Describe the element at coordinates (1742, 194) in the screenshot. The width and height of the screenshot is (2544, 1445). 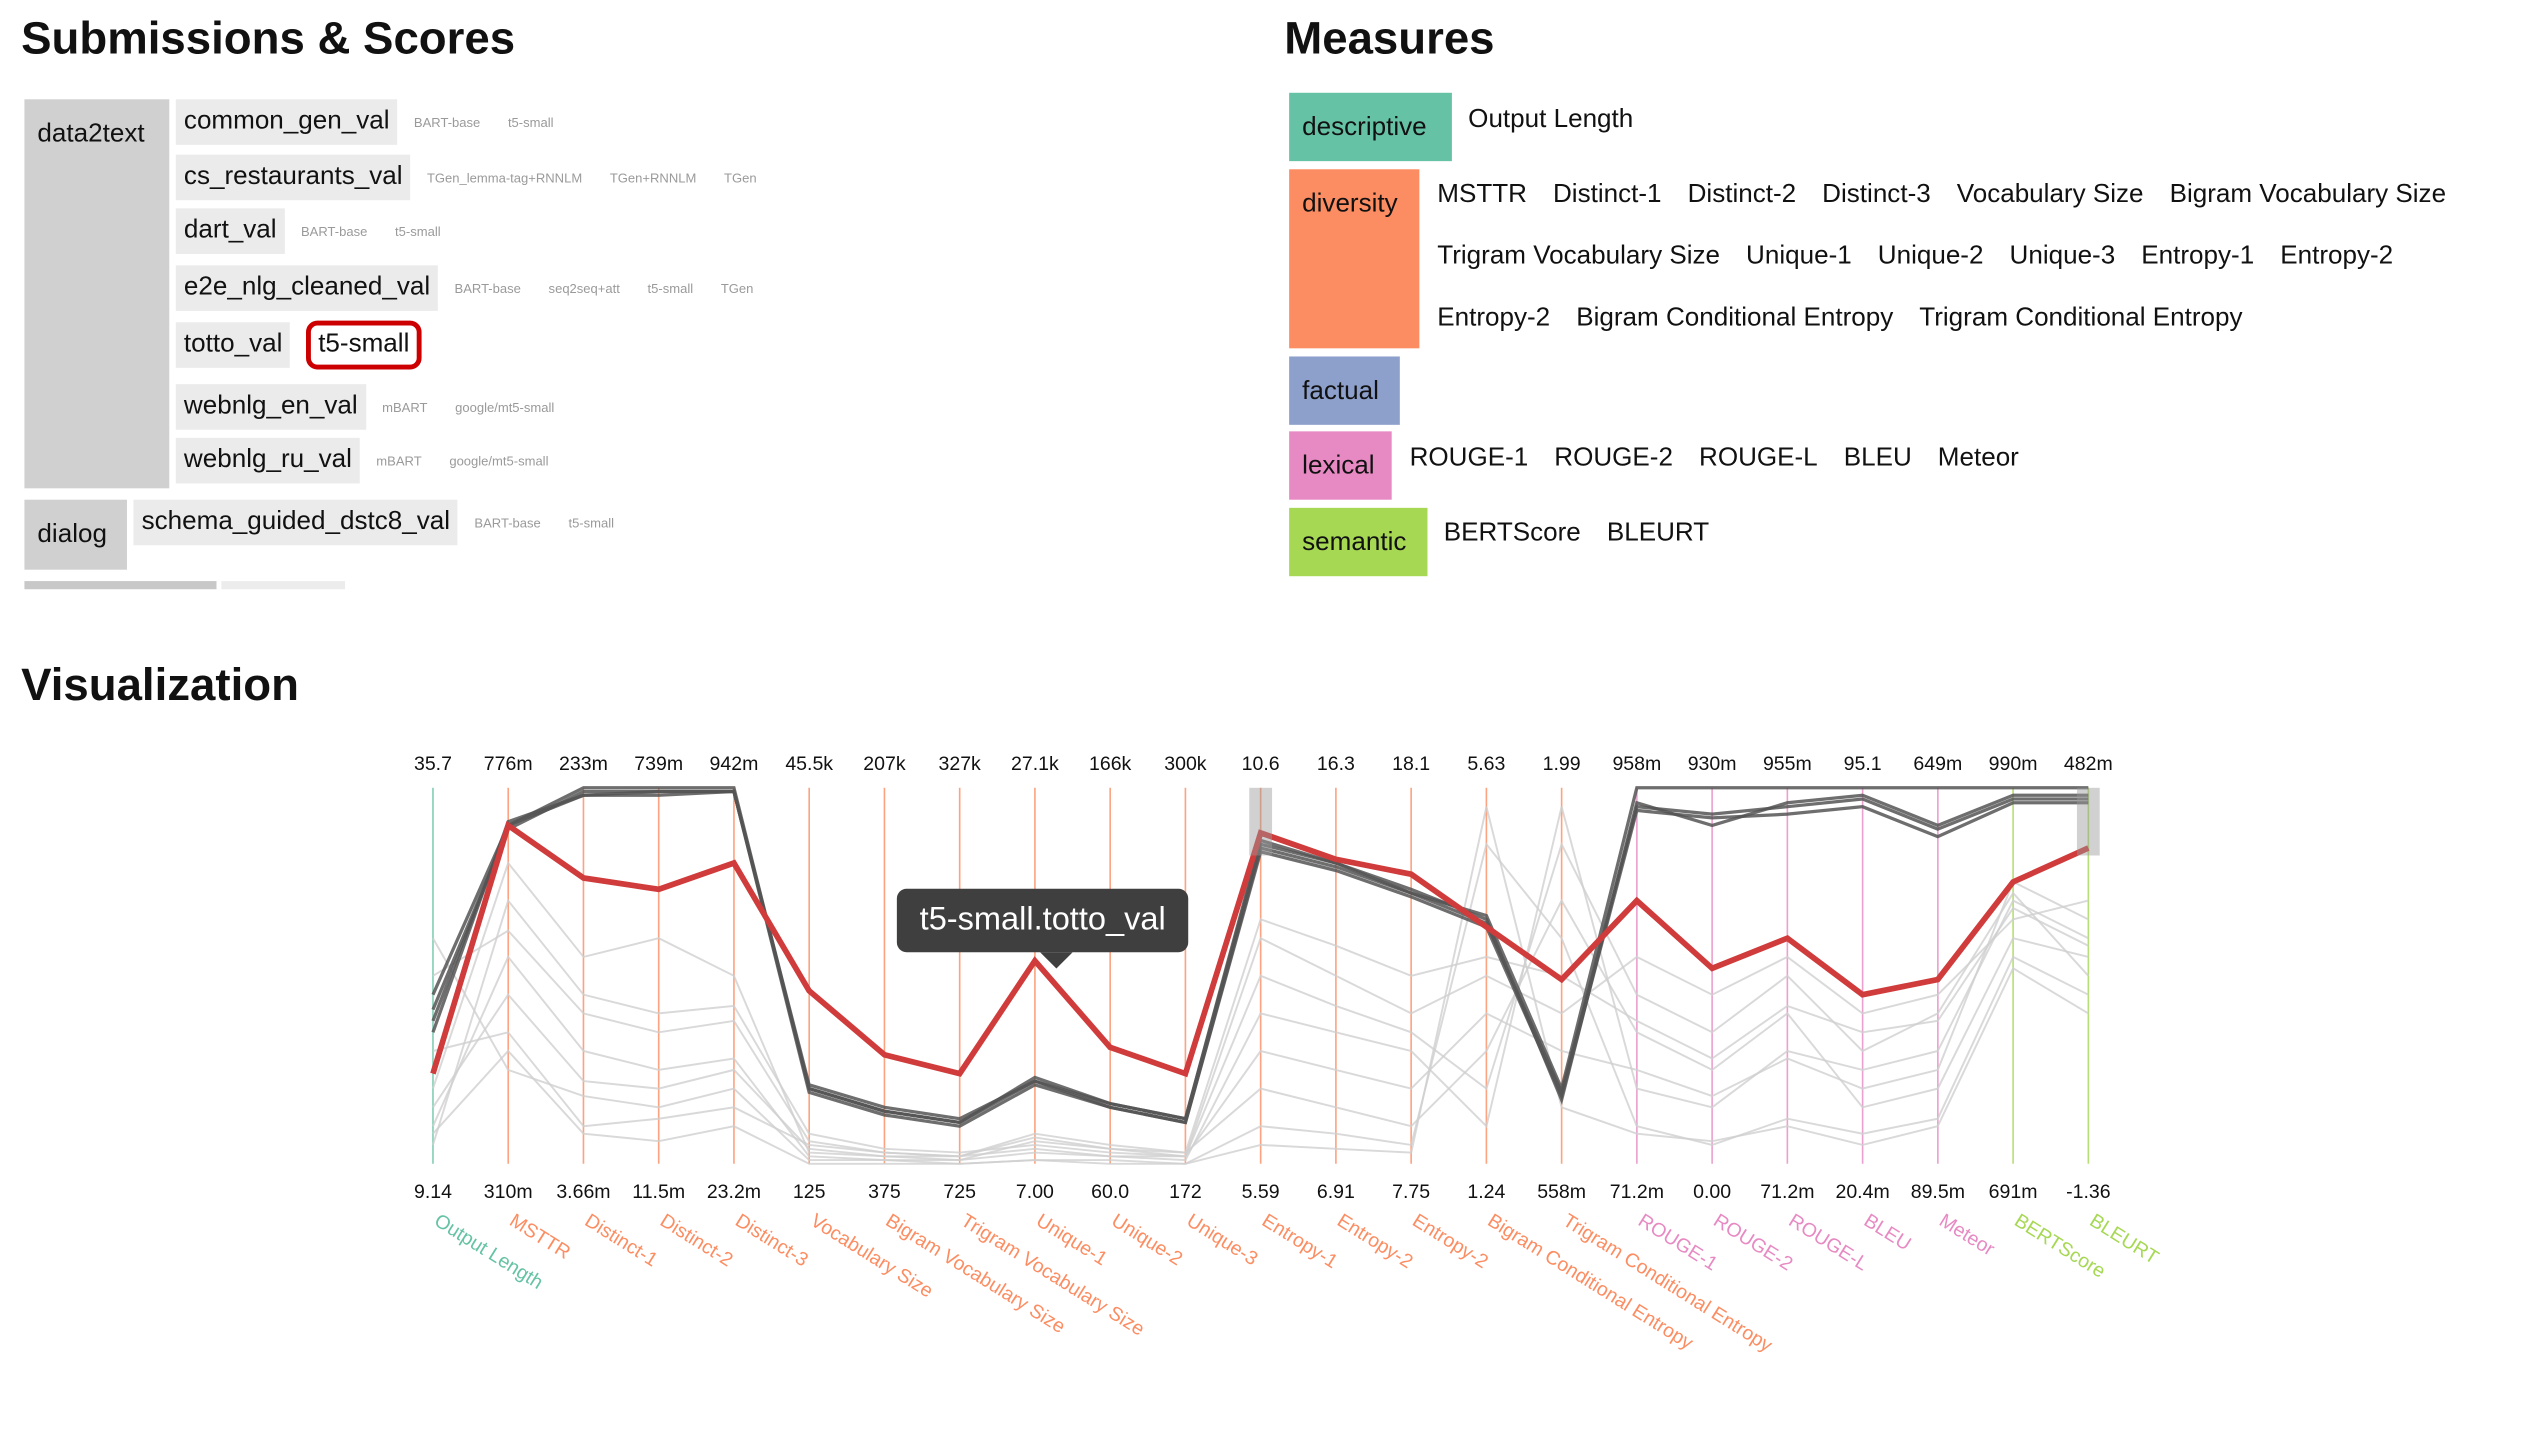
I see `measure-item: Distinct-2` at that location.